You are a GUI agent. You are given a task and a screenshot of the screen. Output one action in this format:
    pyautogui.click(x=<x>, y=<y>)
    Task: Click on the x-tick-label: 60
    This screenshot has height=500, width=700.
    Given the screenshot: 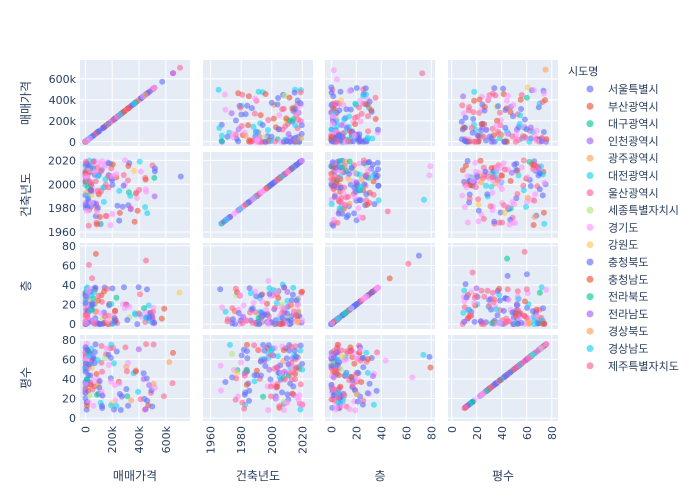 What is the action you would take?
    pyautogui.click(x=406, y=433)
    